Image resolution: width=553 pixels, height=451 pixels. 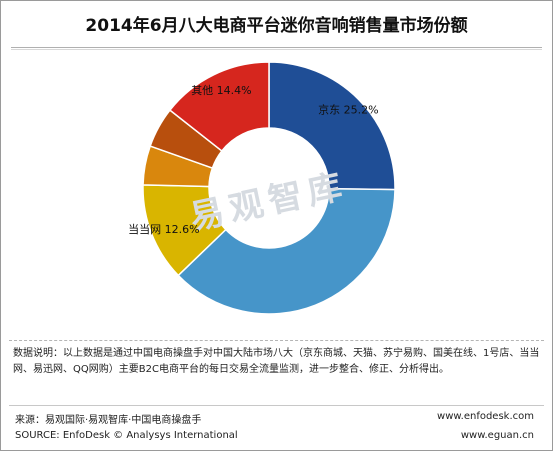 I want to click on donut-slice-京东, so click(x=332, y=126).